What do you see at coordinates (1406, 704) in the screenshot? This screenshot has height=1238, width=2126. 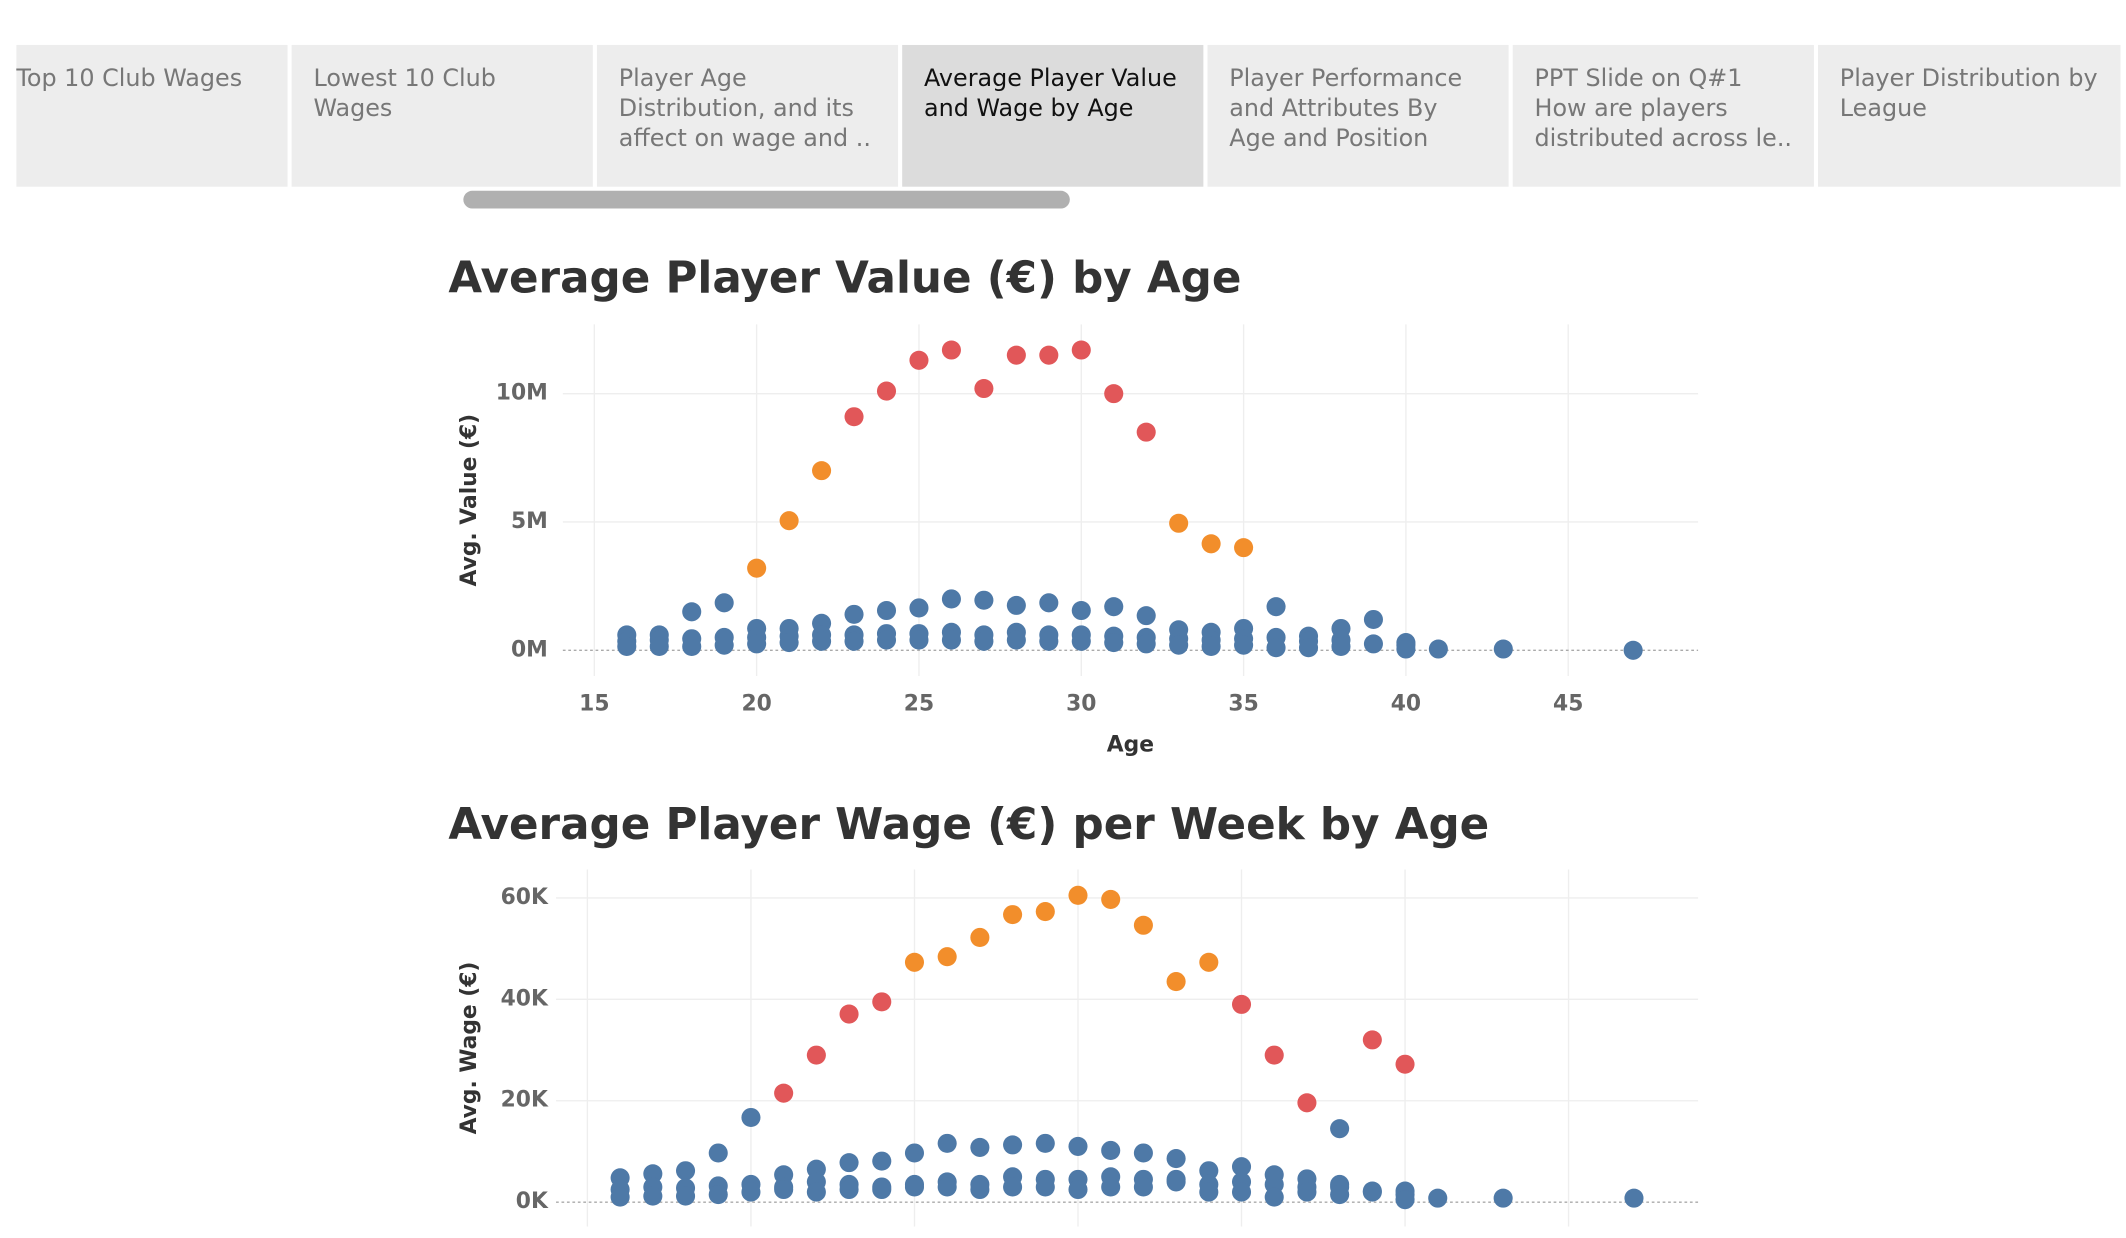 I see `x-tick-label: 40` at bounding box center [1406, 704].